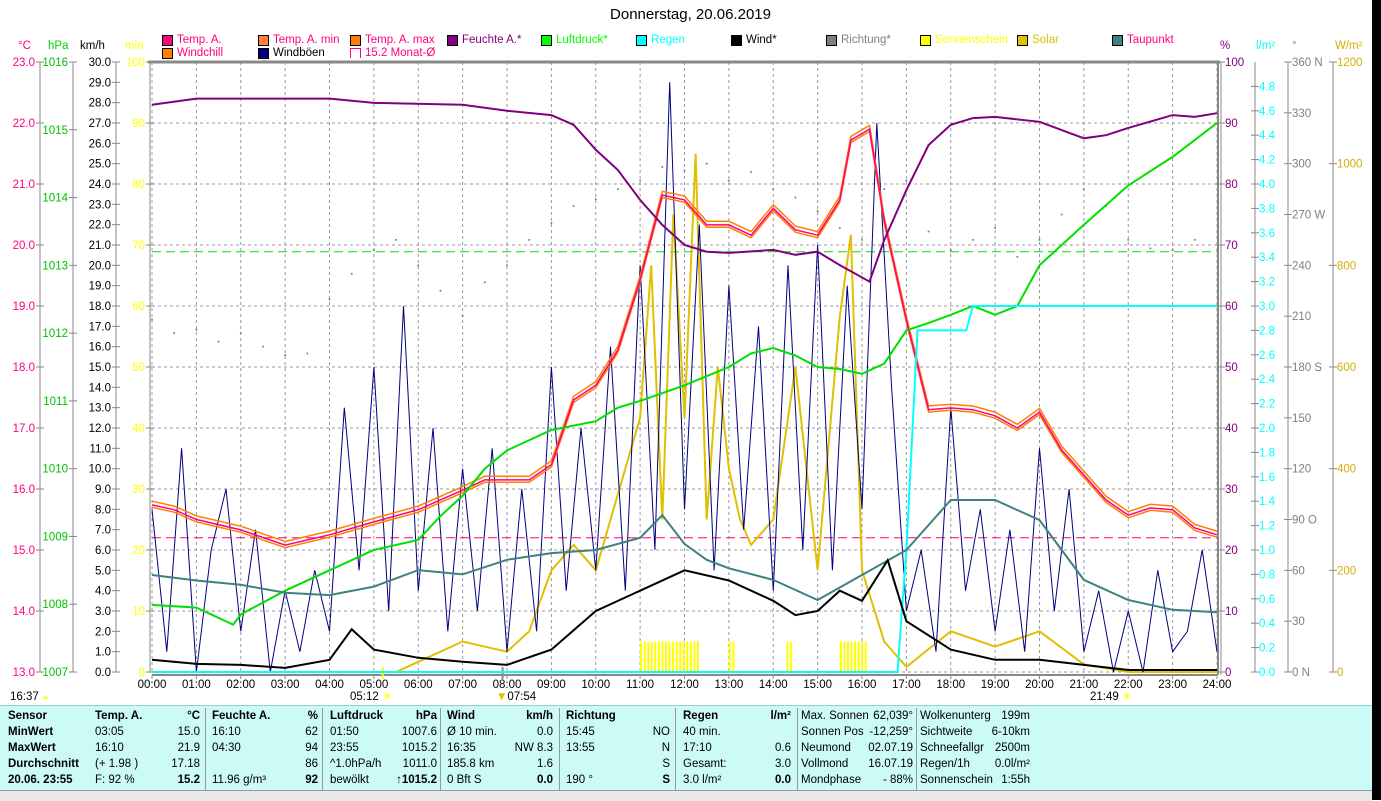 The height and width of the screenshot is (801, 1381). Describe the element at coordinates (1346, 470) in the screenshot. I see `axis-label-wm2: 400` at that location.